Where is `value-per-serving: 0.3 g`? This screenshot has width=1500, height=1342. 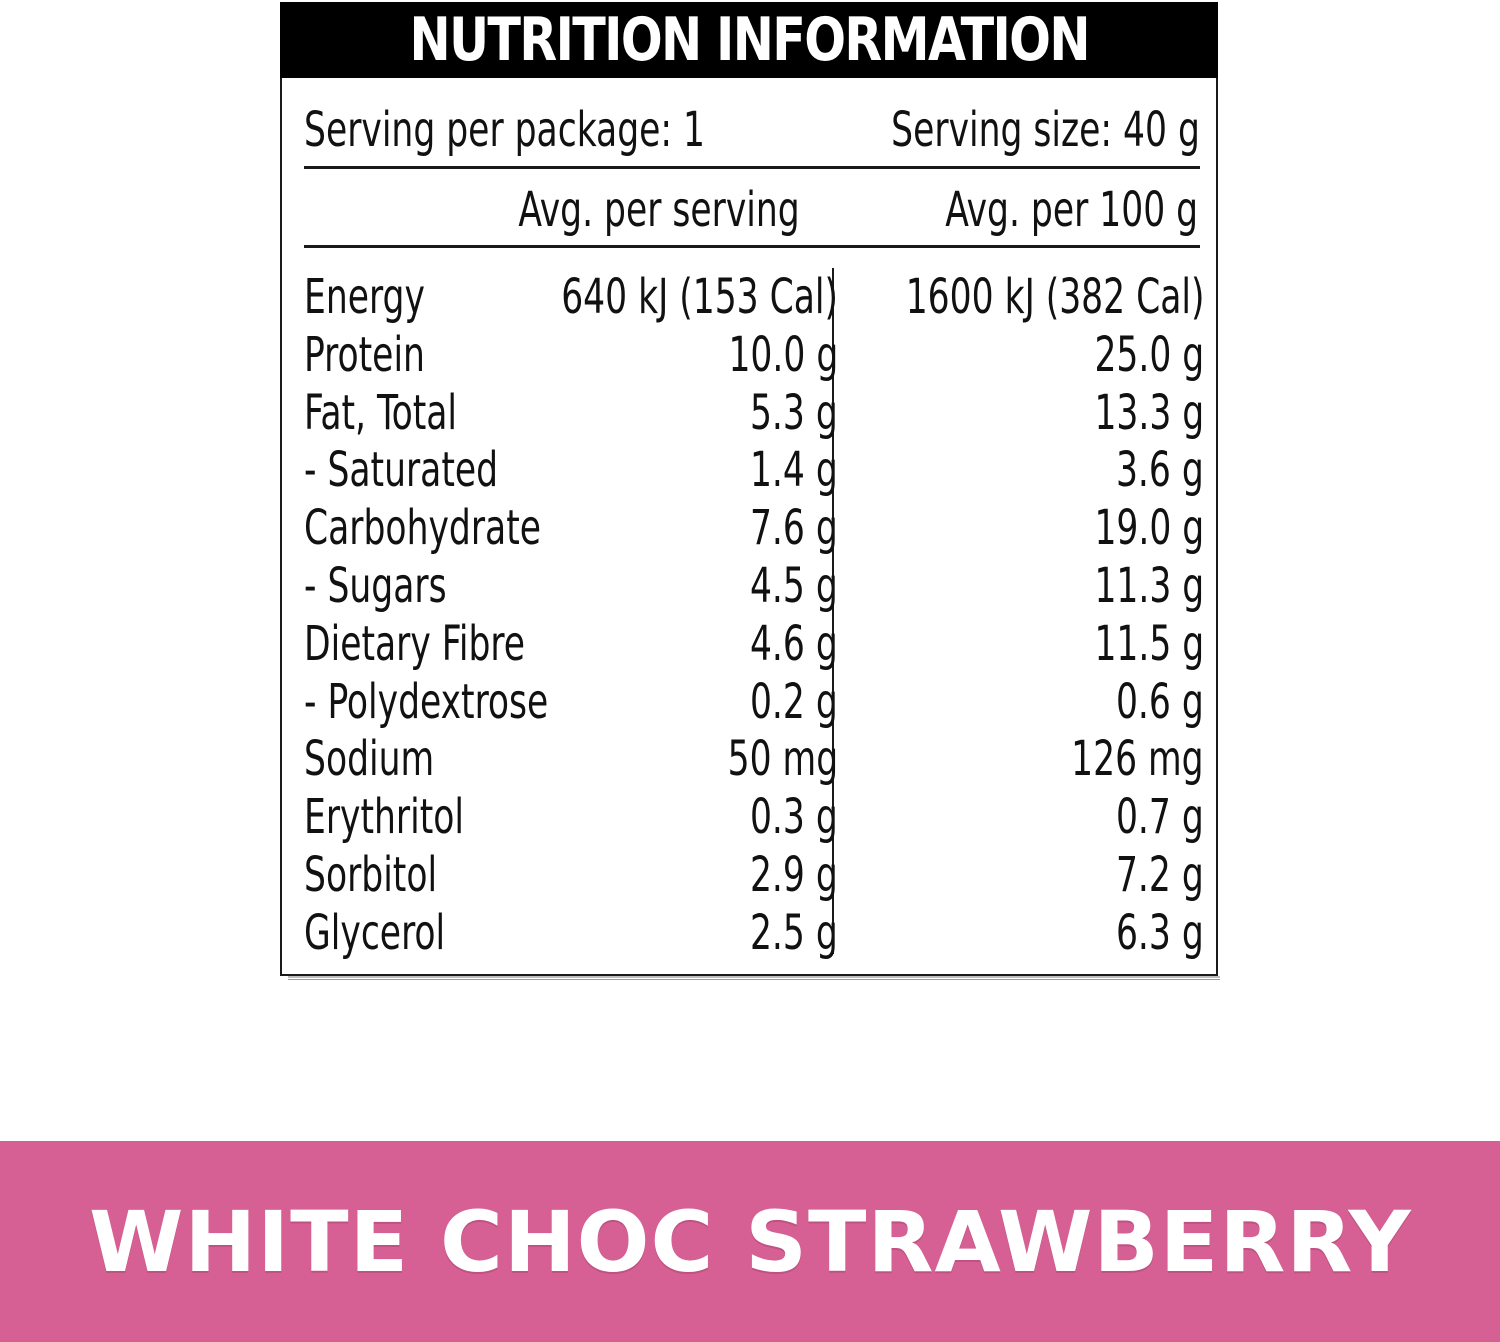
value-per-serving: 0.3 g is located at coordinates (794, 817).